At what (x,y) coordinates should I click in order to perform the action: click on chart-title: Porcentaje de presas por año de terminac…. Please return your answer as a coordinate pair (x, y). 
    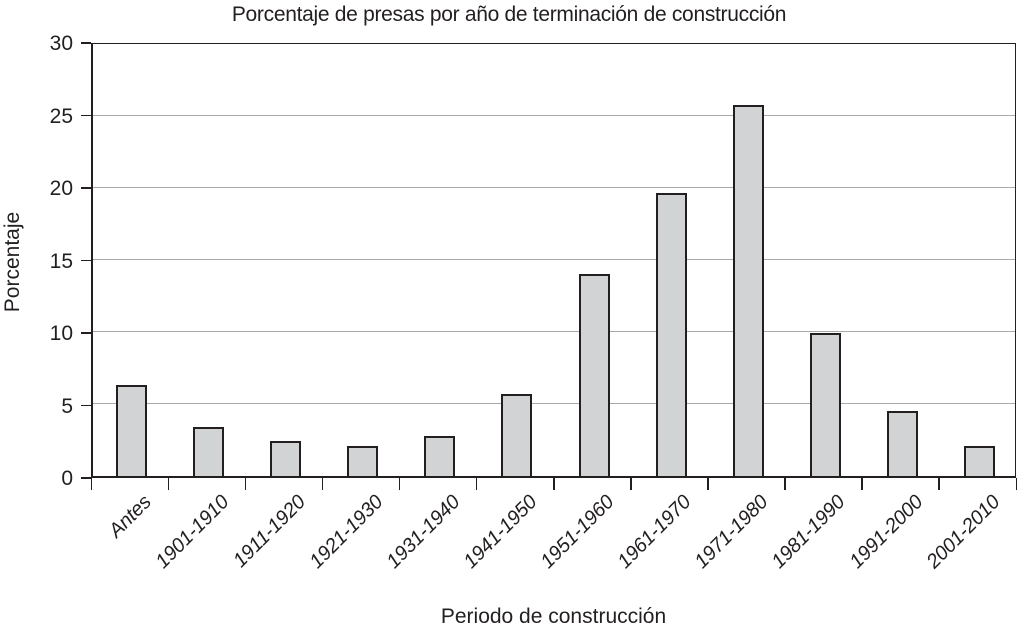
    Looking at the image, I should click on (509, 14).